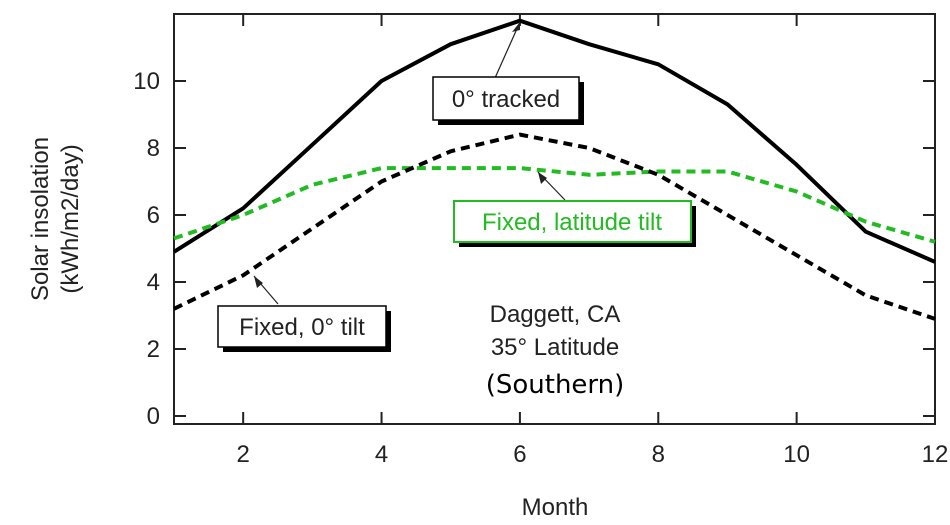  Describe the element at coordinates (258, 282) in the screenshot. I see `zero-tilt-arrow-head` at that location.